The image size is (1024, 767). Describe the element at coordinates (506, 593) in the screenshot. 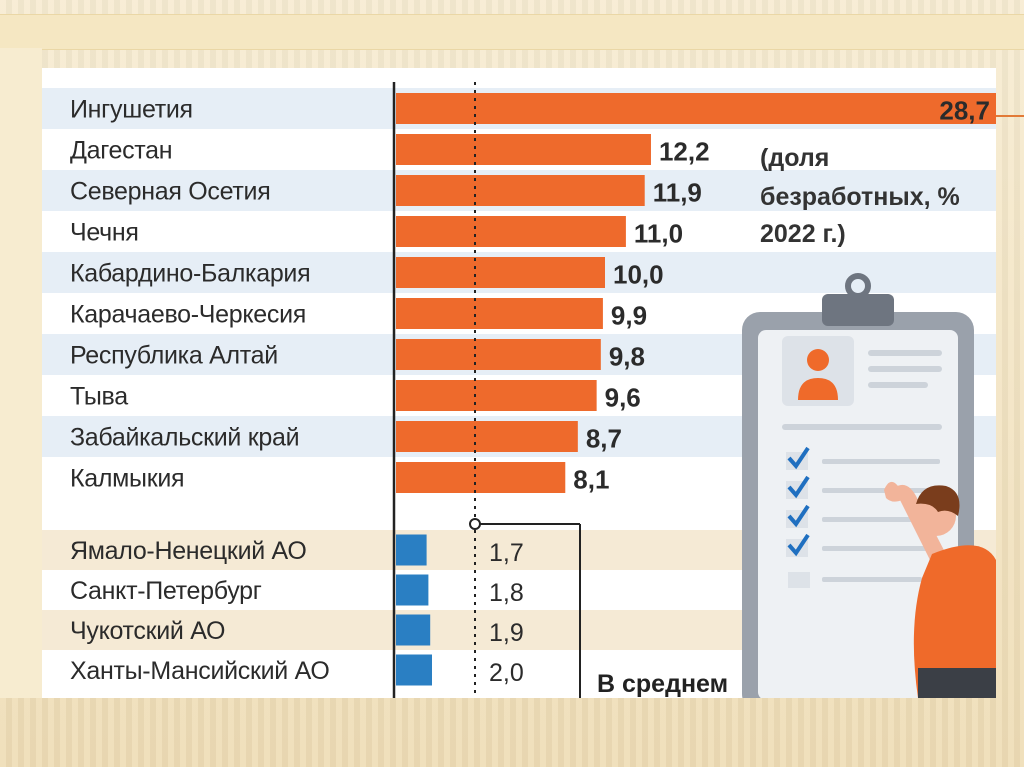

I see `value-label: 1,8` at that location.